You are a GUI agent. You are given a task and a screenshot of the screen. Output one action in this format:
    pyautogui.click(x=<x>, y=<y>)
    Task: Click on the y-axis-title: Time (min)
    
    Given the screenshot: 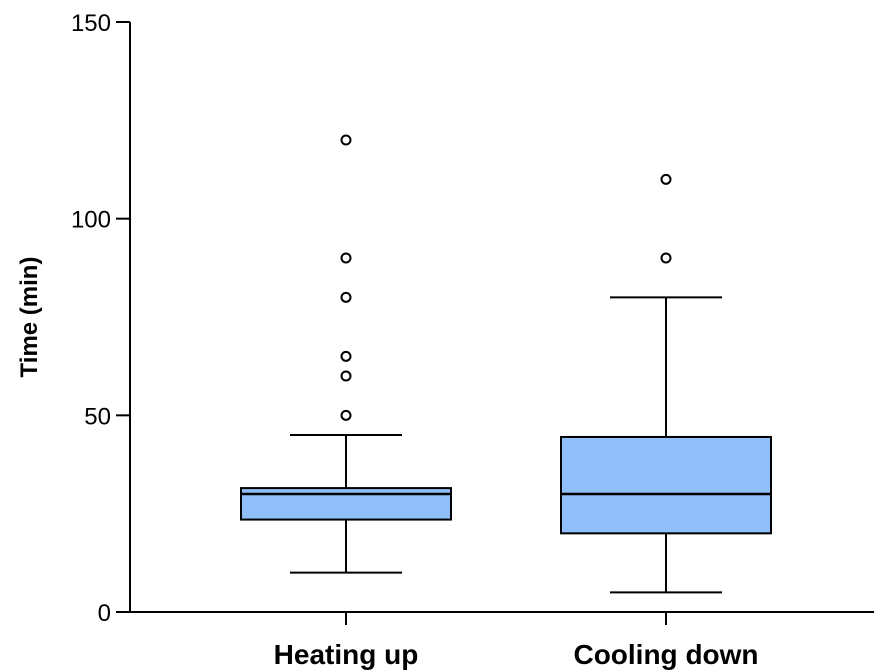 What is the action you would take?
    pyautogui.click(x=29, y=317)
    